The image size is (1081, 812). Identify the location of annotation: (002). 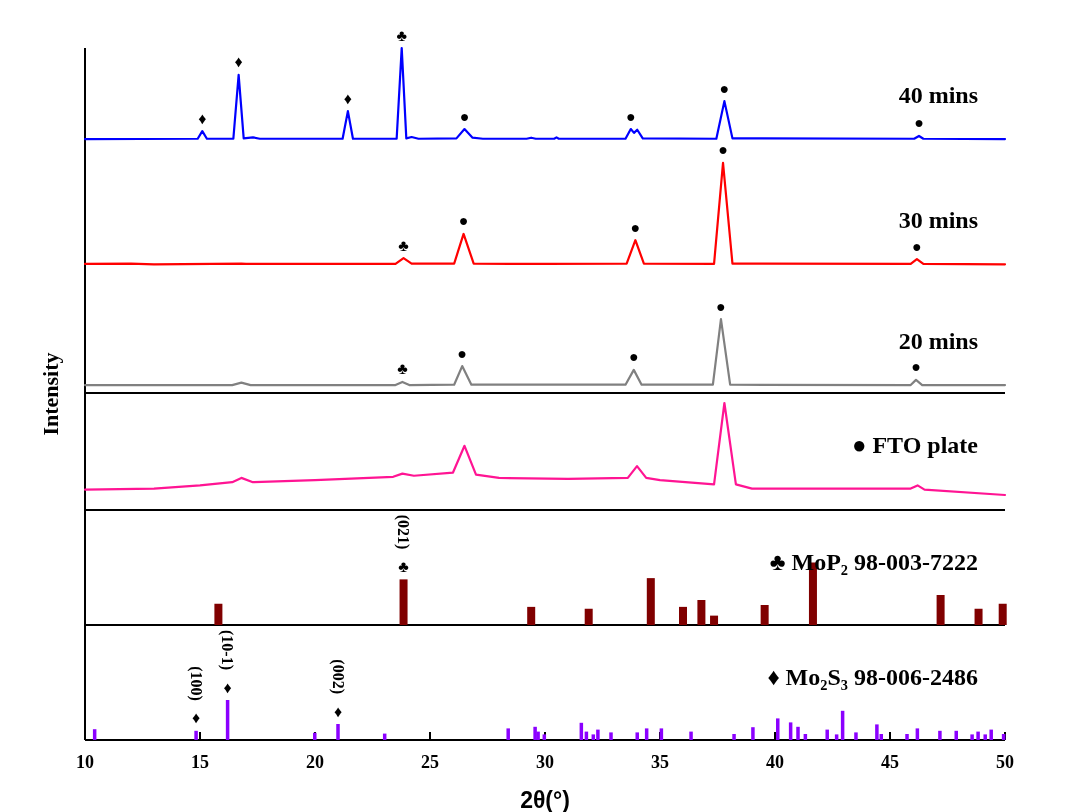
(337, 676).